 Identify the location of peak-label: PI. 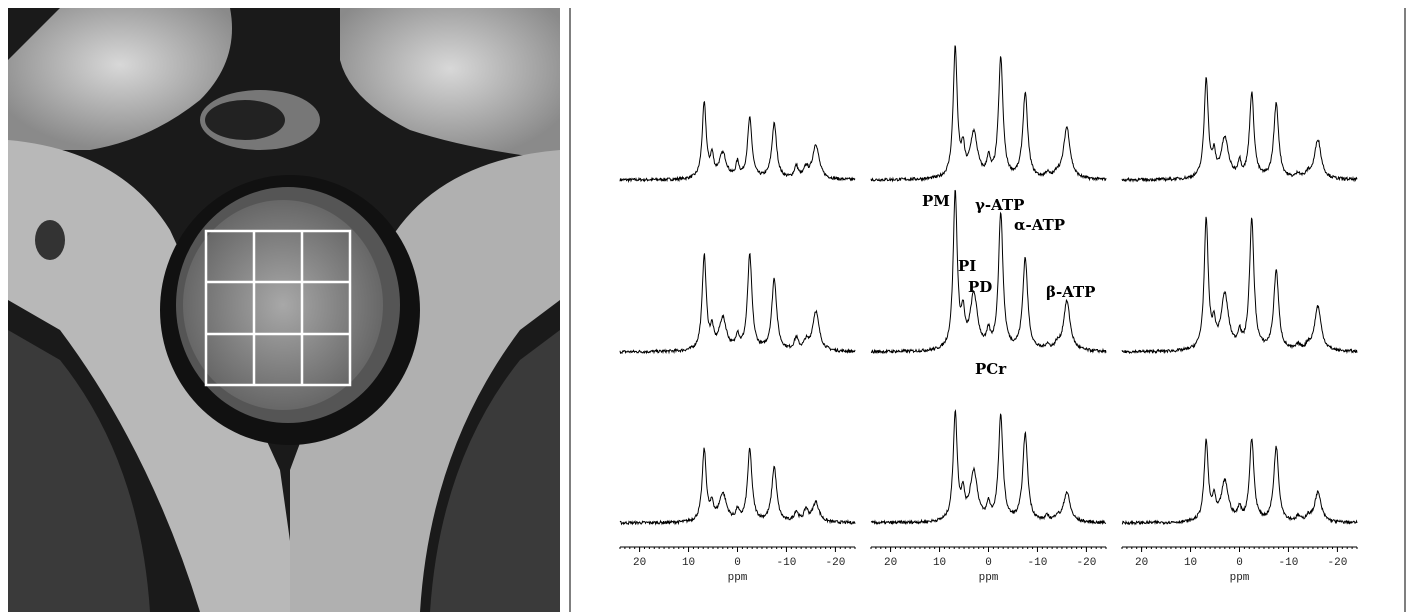
(967, 266).